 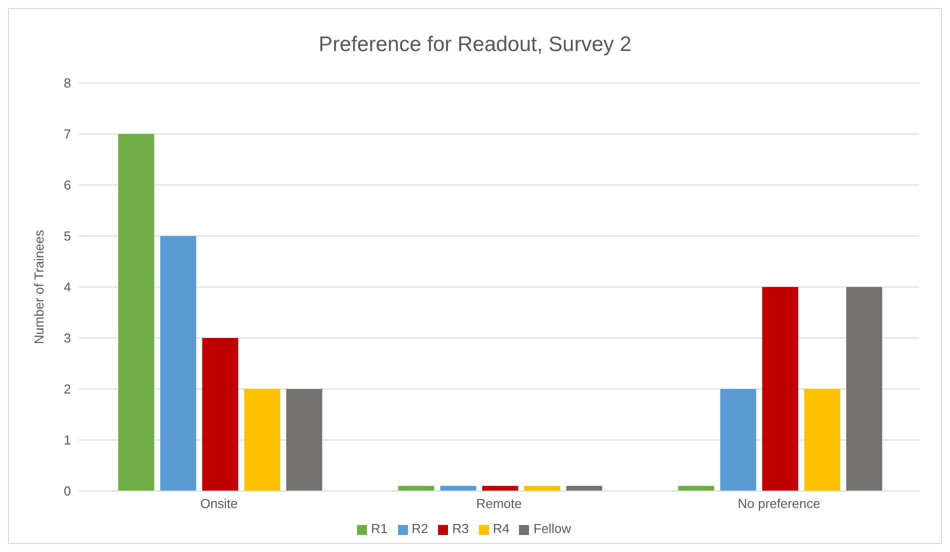 What do you see at coordinates (420, 528) in the screenshot?
I see `legend-label: R2` at bounding box center [420, 528].